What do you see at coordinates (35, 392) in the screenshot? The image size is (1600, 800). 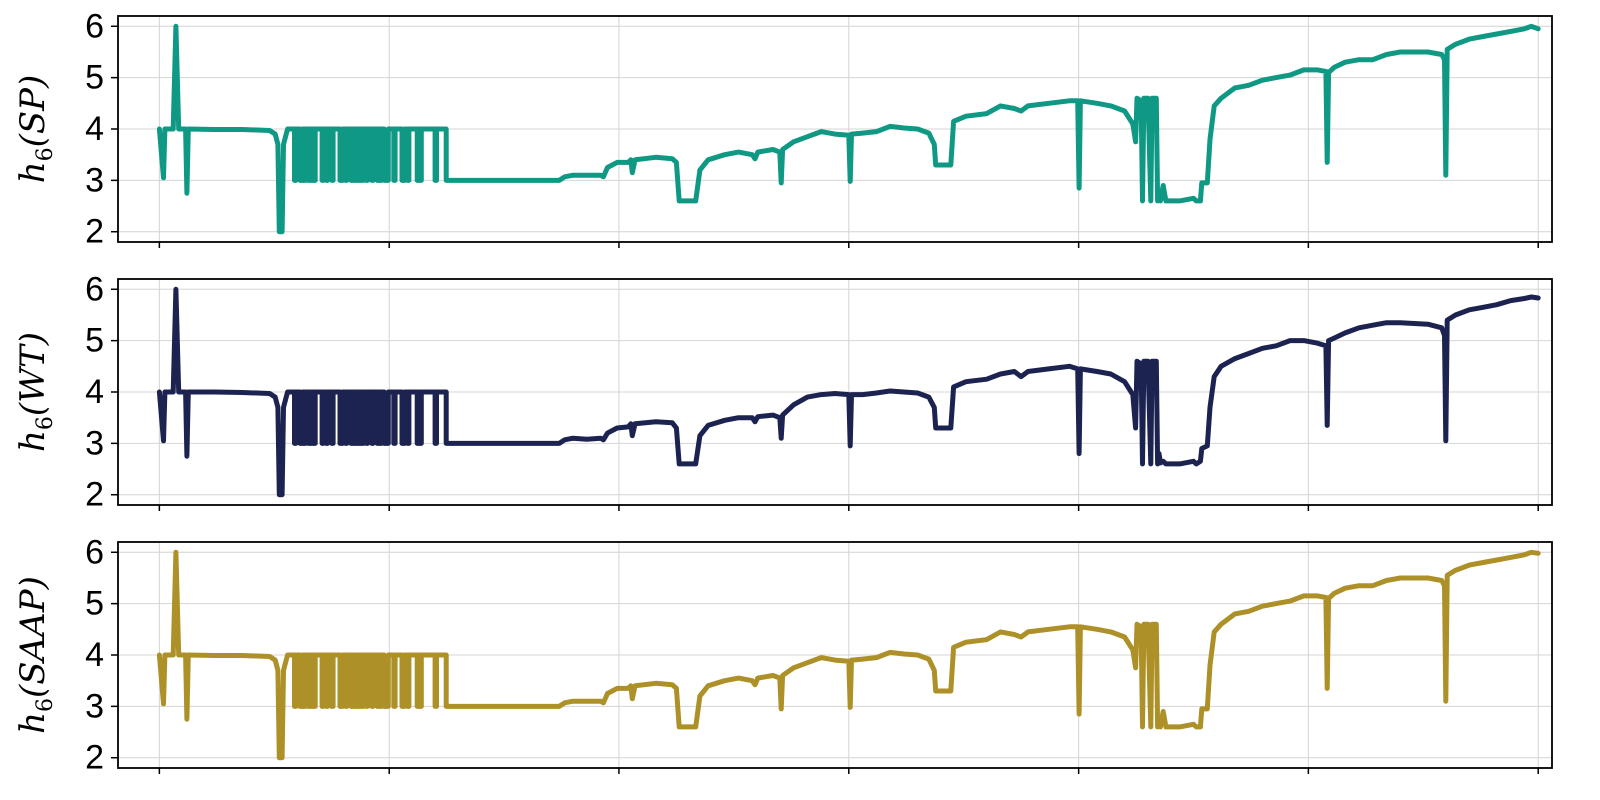 I see `y-axis-label: h6(WT)` at bounding box center [35, 392].